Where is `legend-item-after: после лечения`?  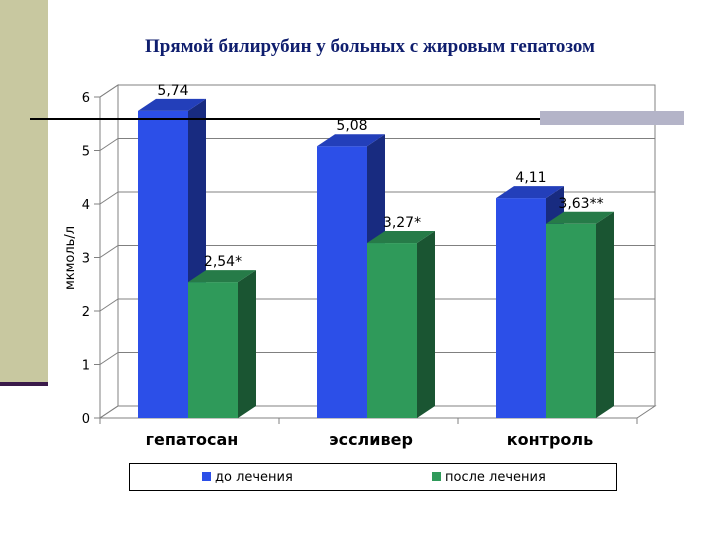 legend-item-after: после лечения is located at coordinates (489, 477).